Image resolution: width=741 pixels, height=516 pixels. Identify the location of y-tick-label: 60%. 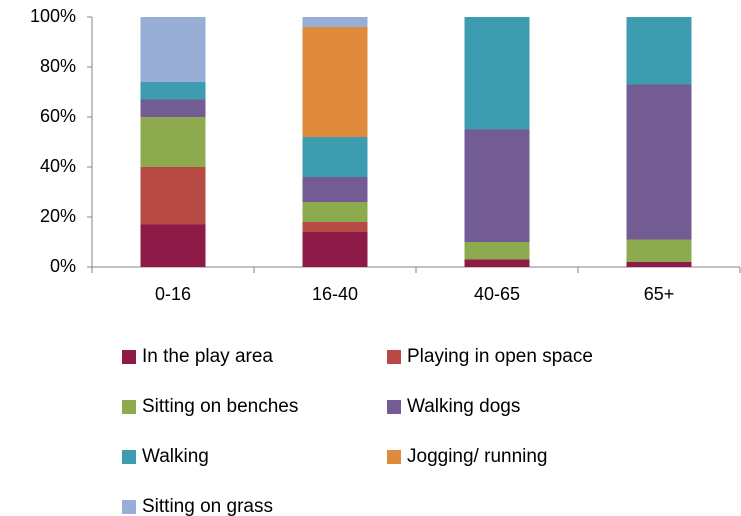
(58, 116).